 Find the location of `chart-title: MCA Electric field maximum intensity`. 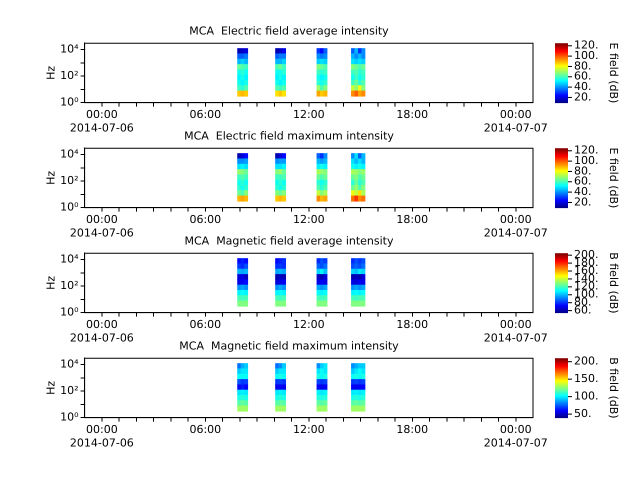

chart-title: MCA Electric field maximum intensity is located at coordinates (289, 135).